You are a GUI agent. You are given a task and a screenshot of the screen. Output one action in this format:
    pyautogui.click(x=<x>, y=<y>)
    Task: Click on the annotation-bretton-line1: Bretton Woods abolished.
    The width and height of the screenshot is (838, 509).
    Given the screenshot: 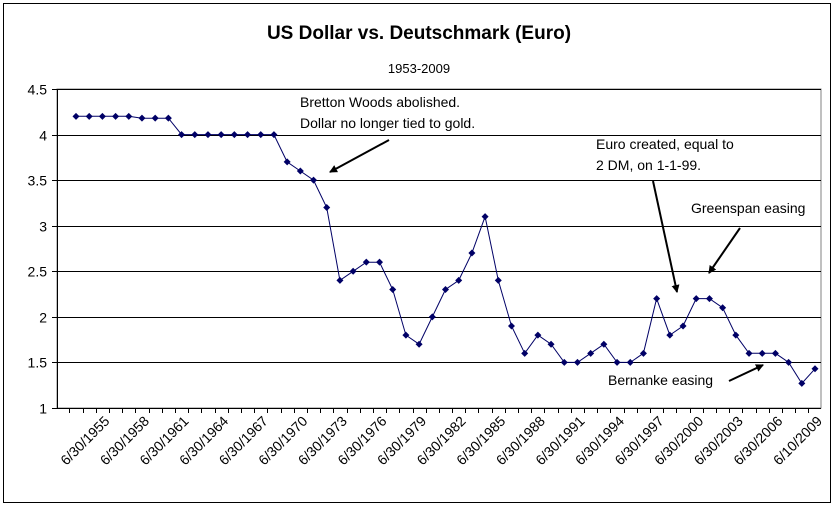 What is the action you would take?
    pyautogui.click(x=380, y=102)
    